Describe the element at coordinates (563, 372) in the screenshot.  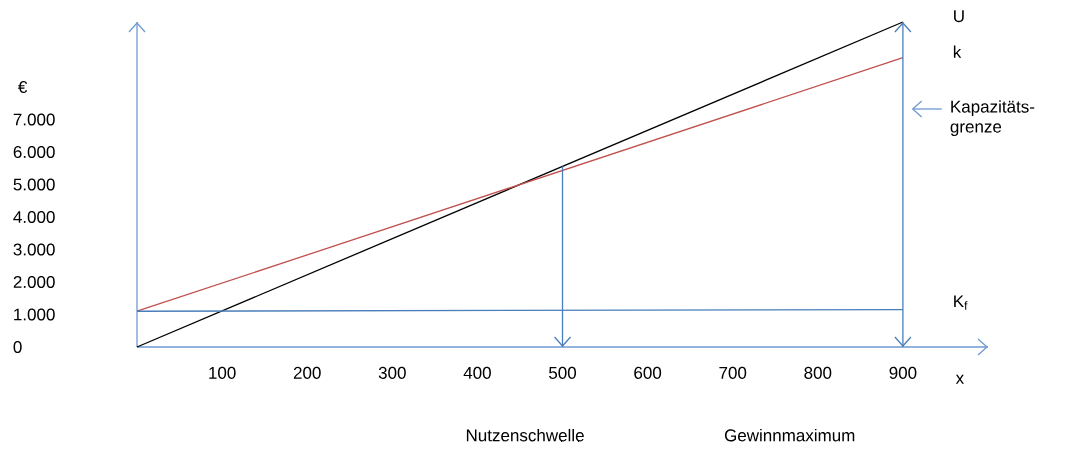
I see `x-tick-label: 500` at that location.